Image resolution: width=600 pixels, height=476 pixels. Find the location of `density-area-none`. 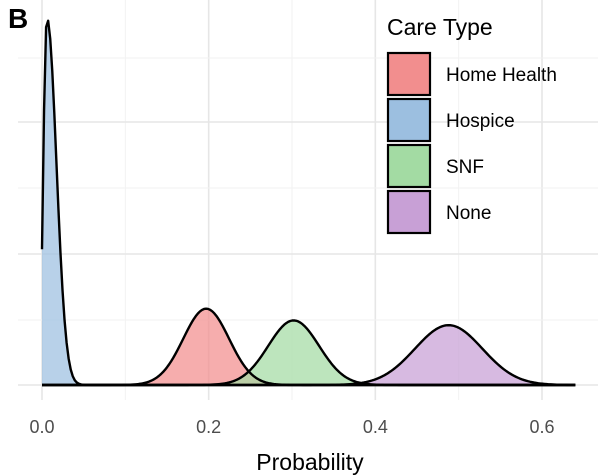

density-area-none is located at coordinates (309, 355).